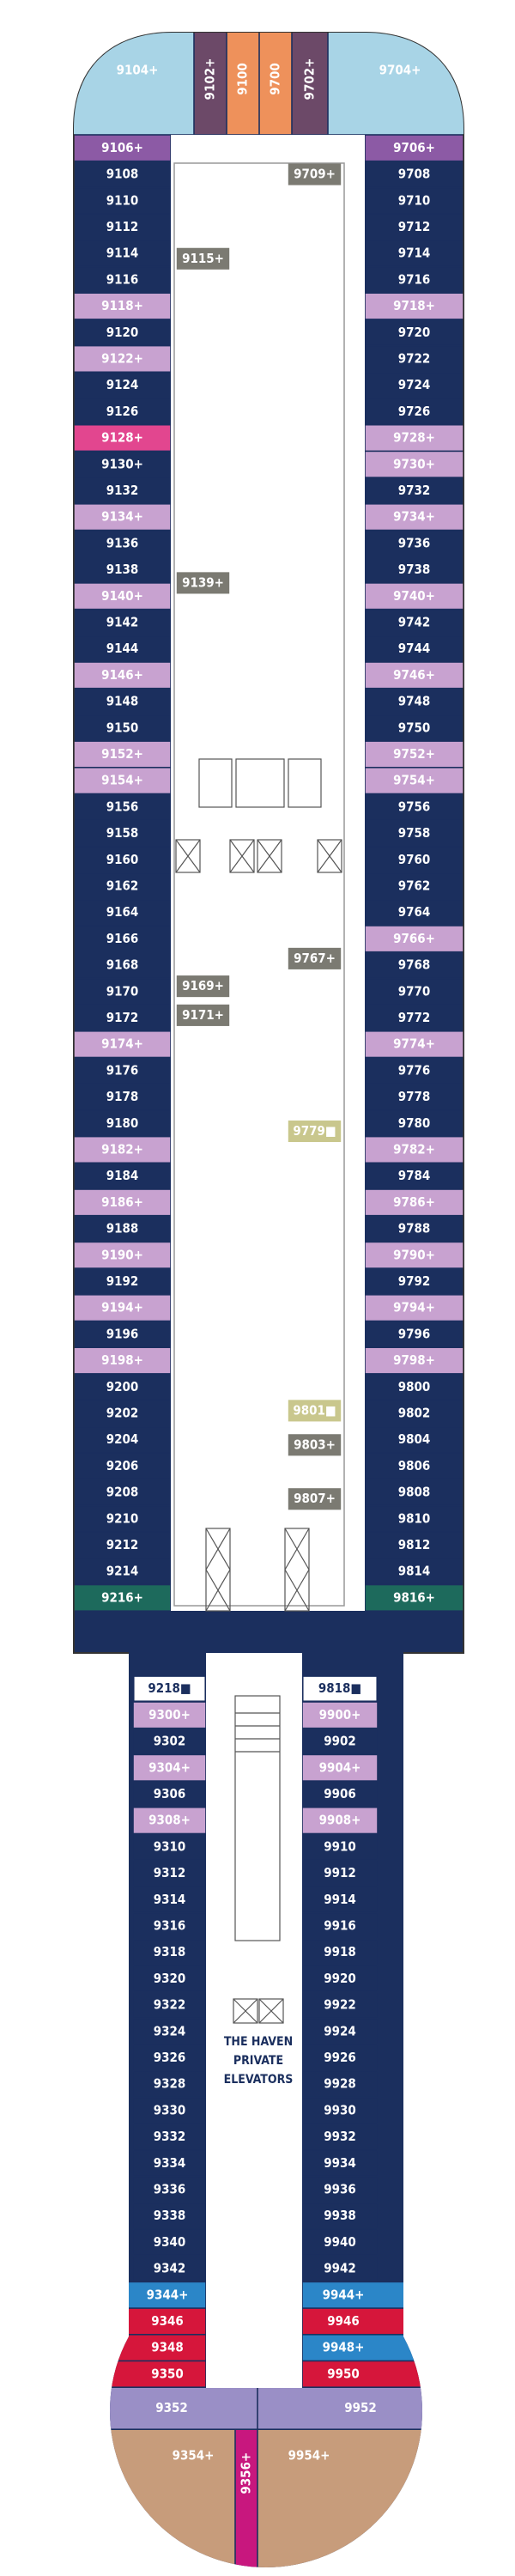  What do you see at coordinates (246, 2473) in the screenshot?
I see `cabin-label: 9356+` at bounding box center [246, 2473].